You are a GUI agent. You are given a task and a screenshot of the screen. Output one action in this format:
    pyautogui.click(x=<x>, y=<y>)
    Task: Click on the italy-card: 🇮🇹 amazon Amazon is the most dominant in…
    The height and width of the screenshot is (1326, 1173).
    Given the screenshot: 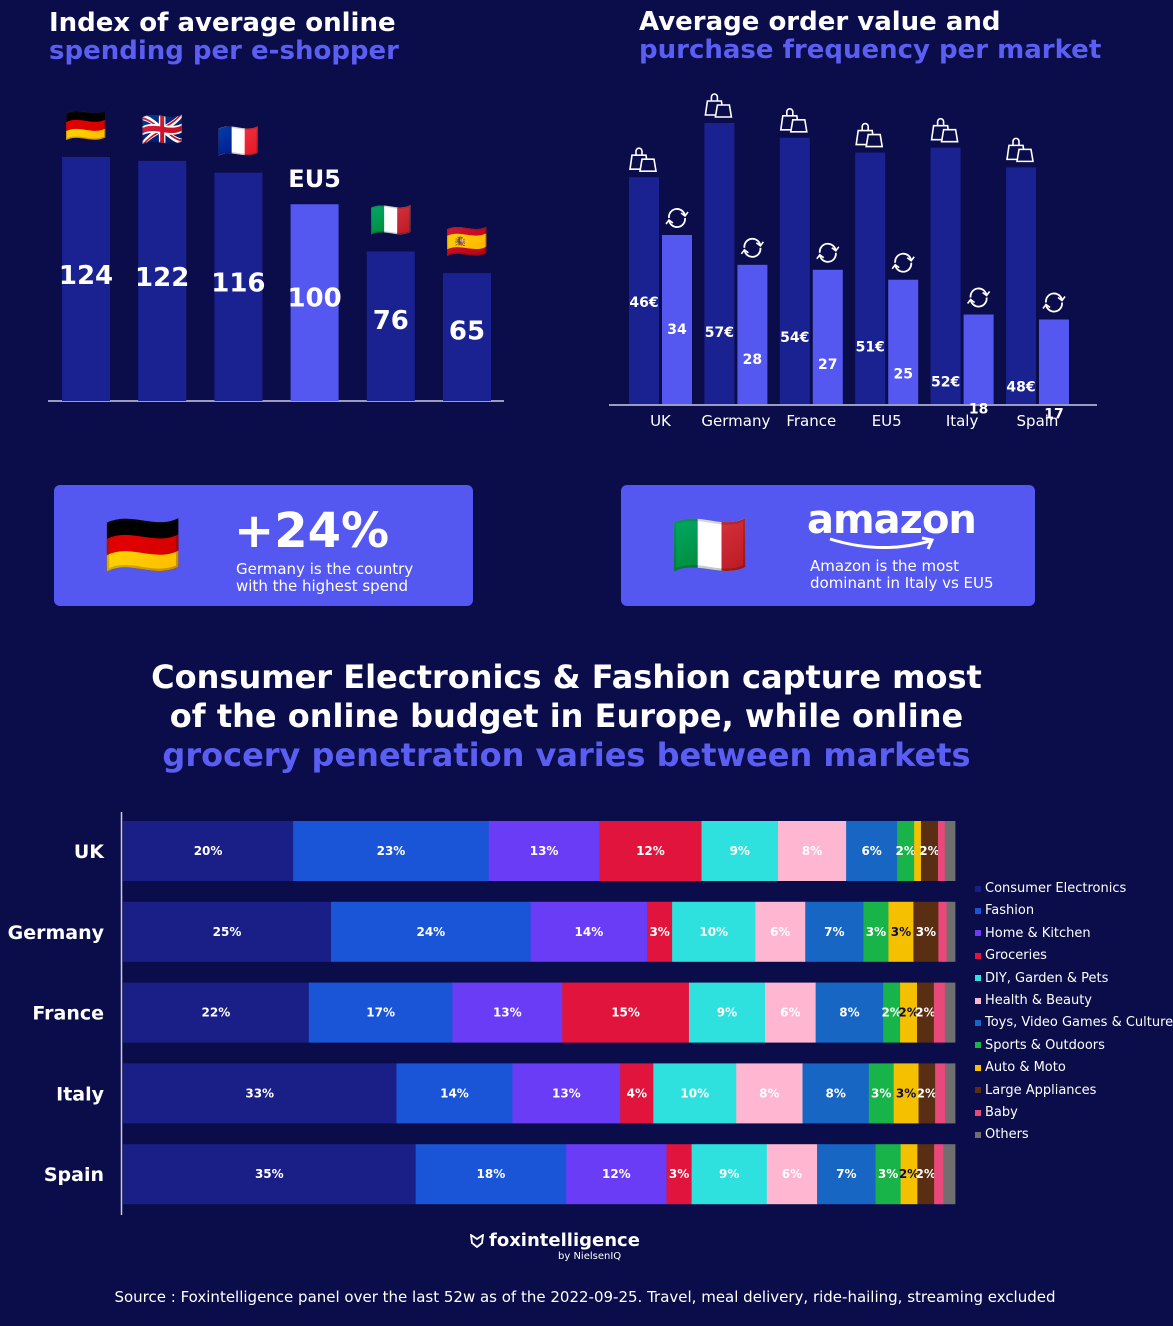 What is the action you would take?
    pyautogui.click(x=828, y=545)
    